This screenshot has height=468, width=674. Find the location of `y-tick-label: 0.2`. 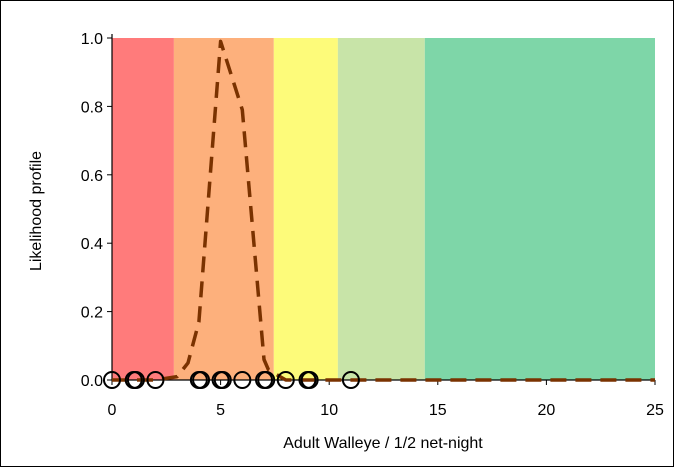

y-tick-label: 0.2 is located at coordinates (92, 313).